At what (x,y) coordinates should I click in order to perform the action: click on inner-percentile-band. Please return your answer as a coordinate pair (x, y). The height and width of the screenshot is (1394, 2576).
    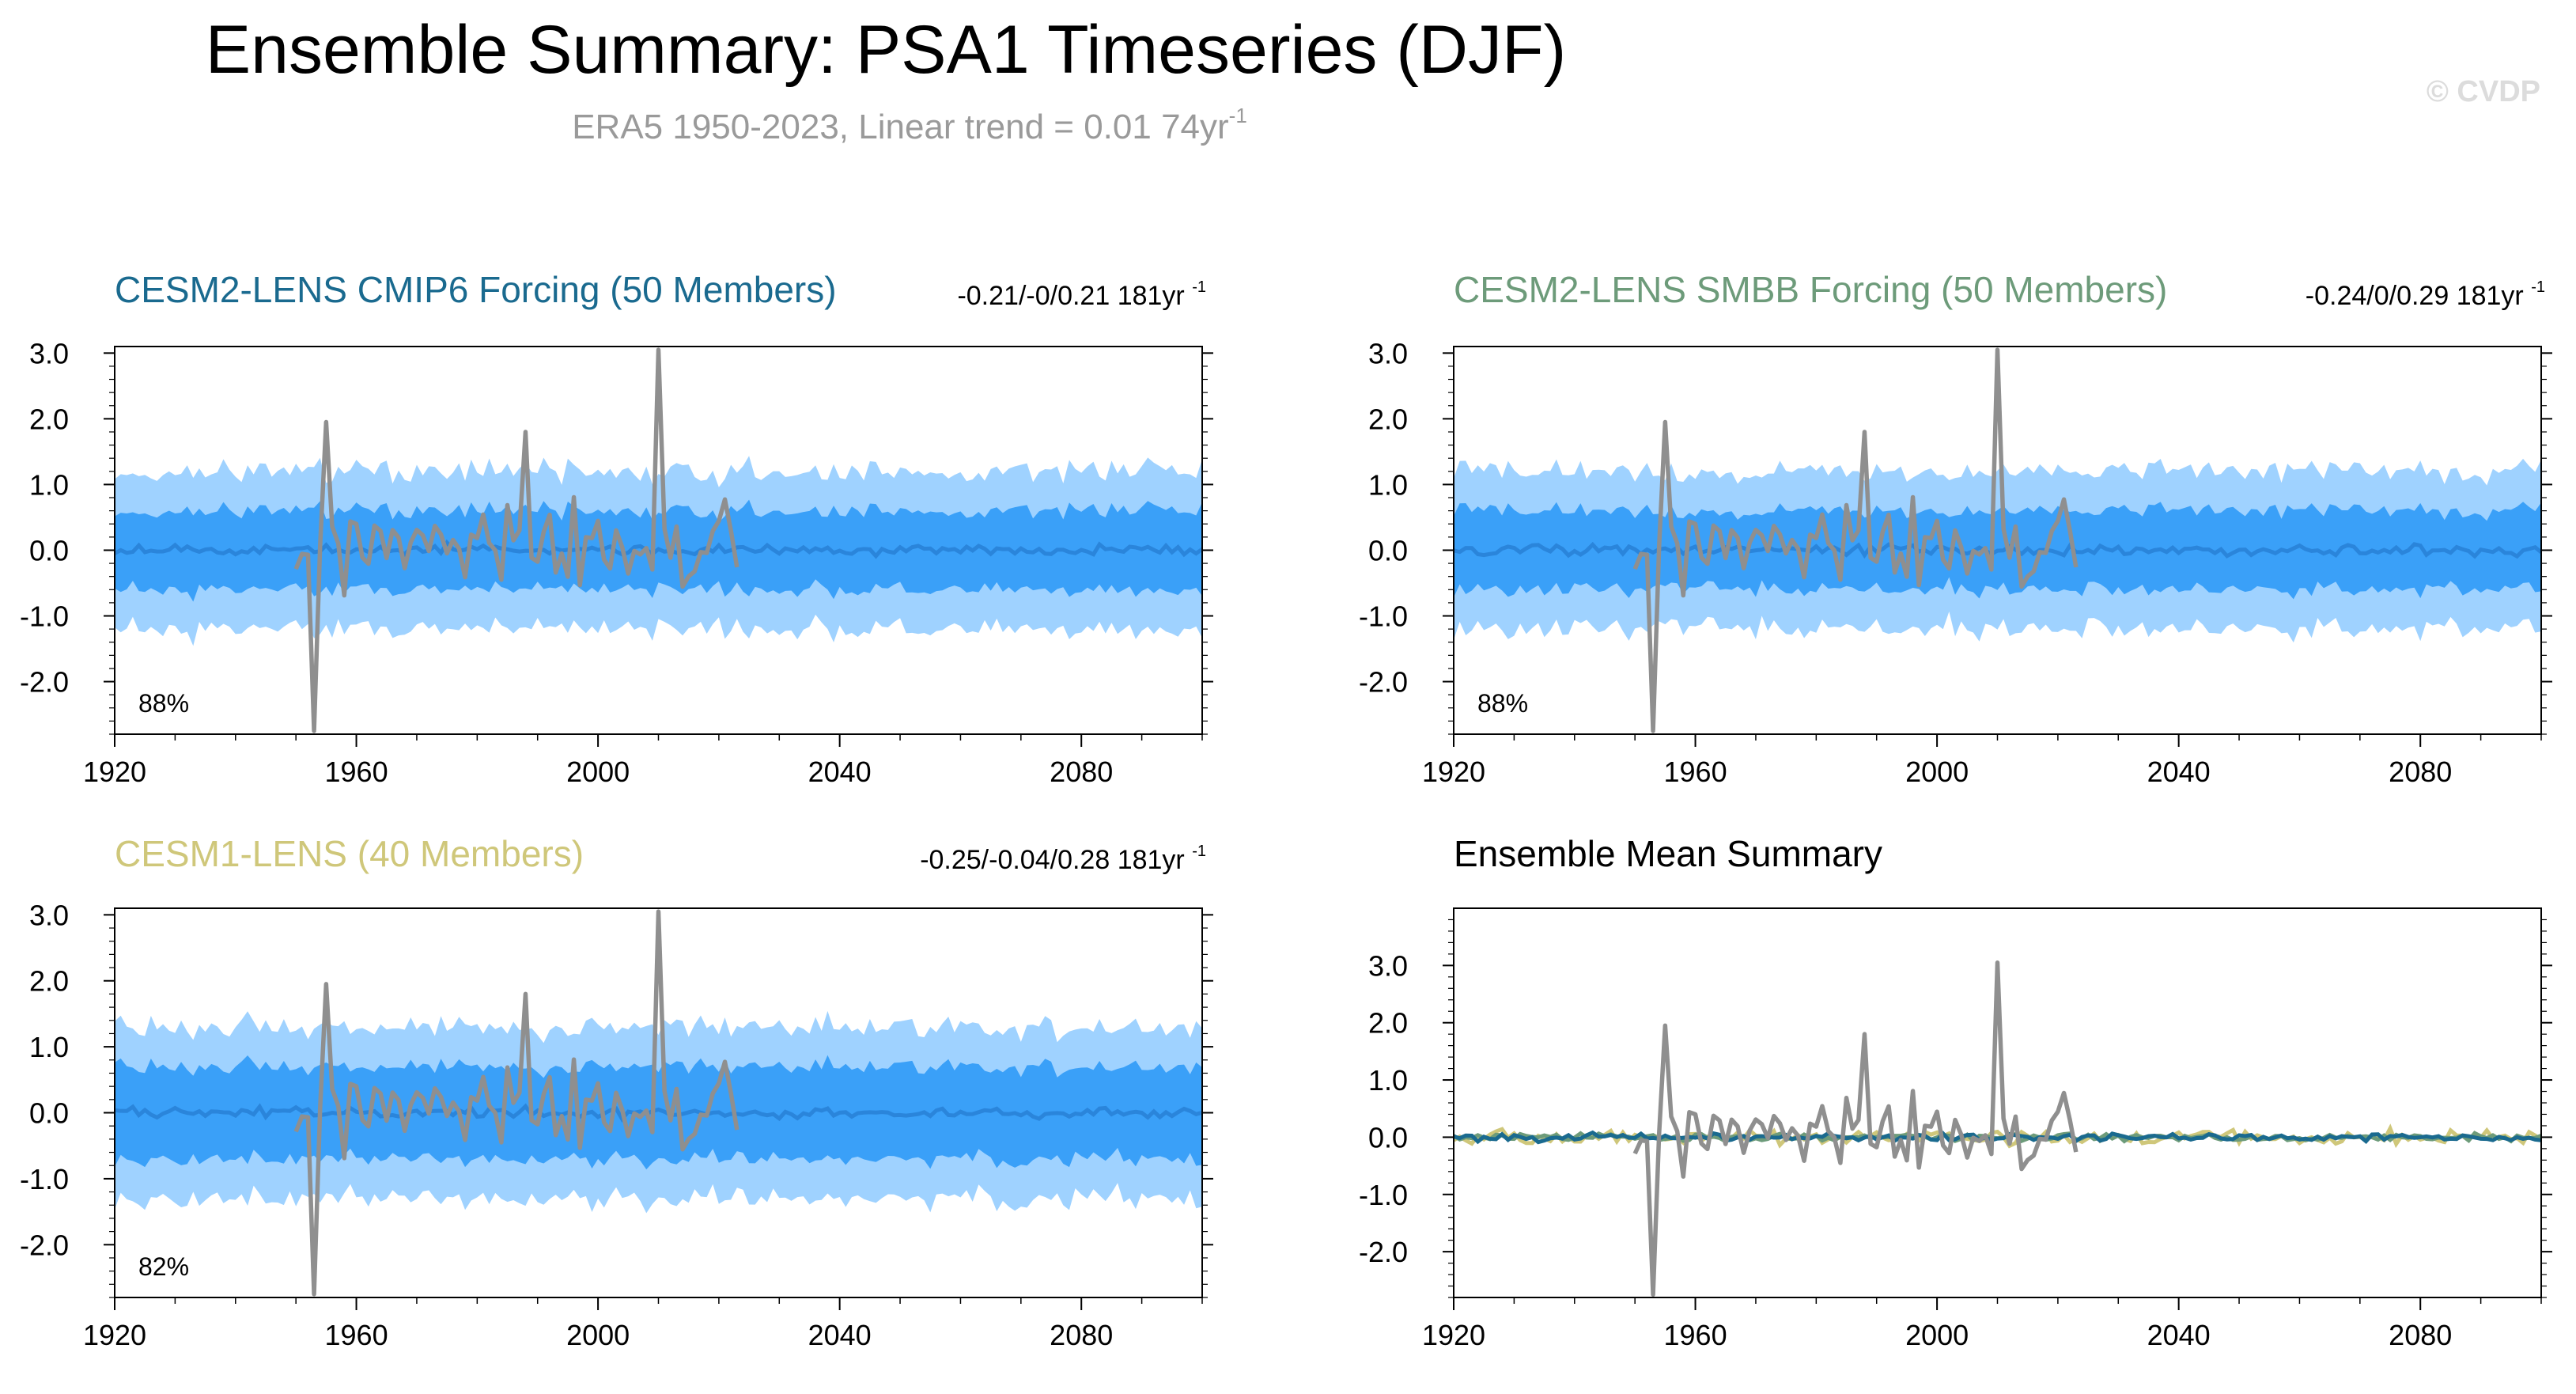
    Looking at the image, I should click on (659, 1112).